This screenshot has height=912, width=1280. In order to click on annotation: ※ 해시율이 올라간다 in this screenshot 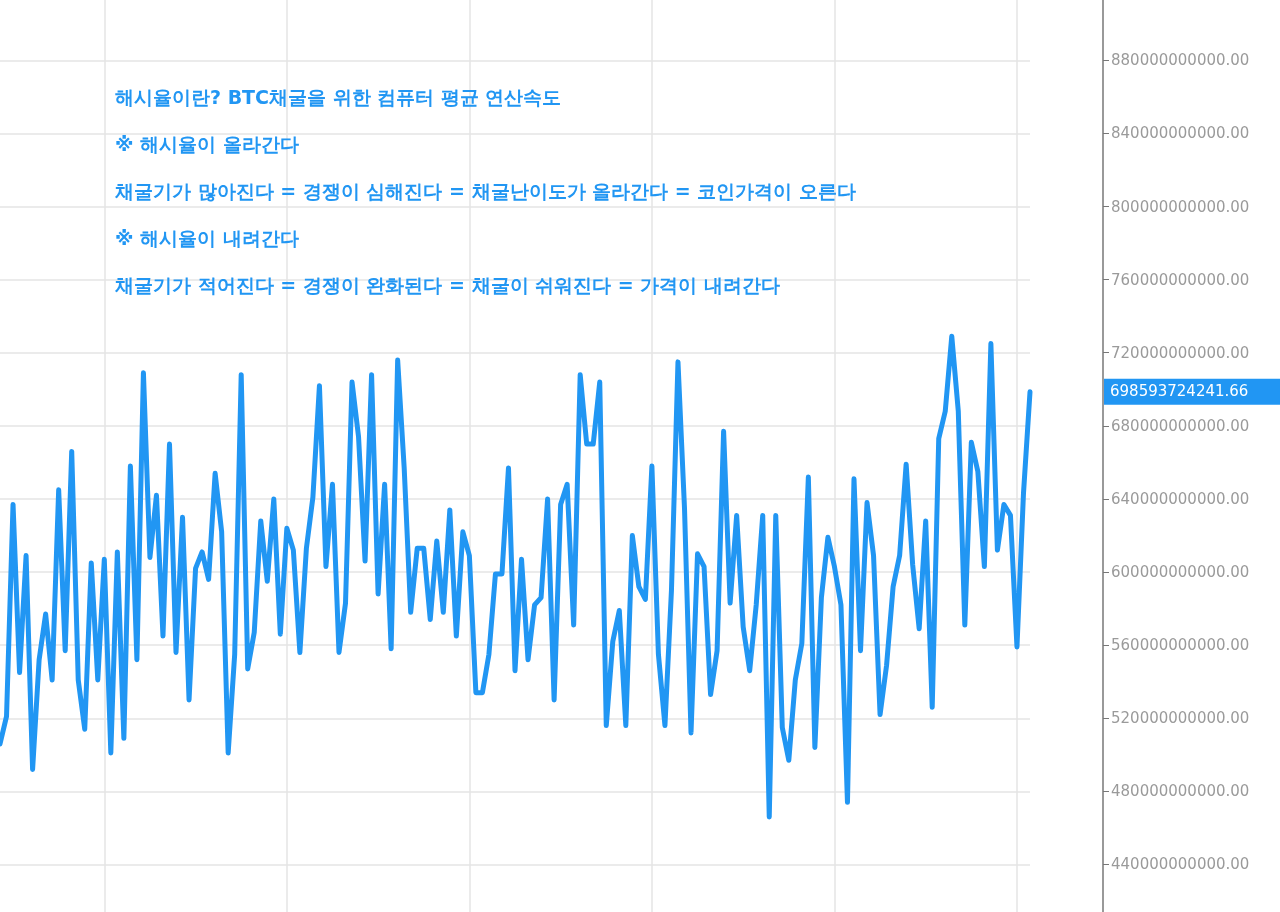, I will do `click(207, 143)`.